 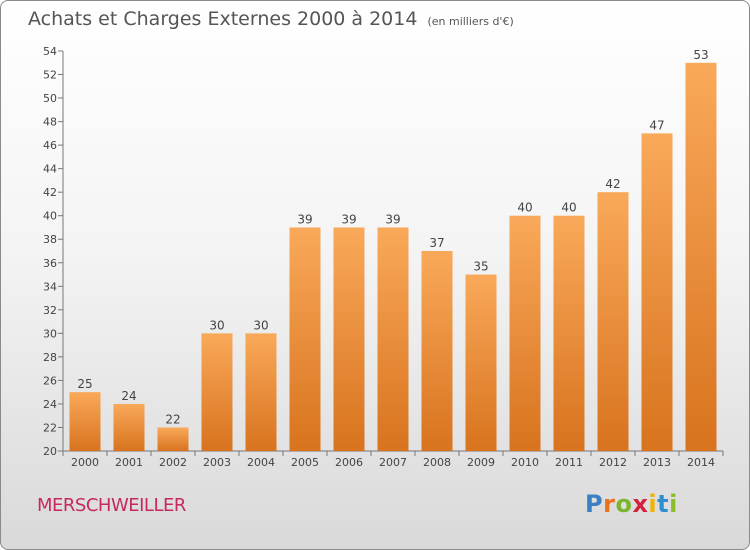 I want to click on y-tick-label: 22, so click(x=50, y=427).